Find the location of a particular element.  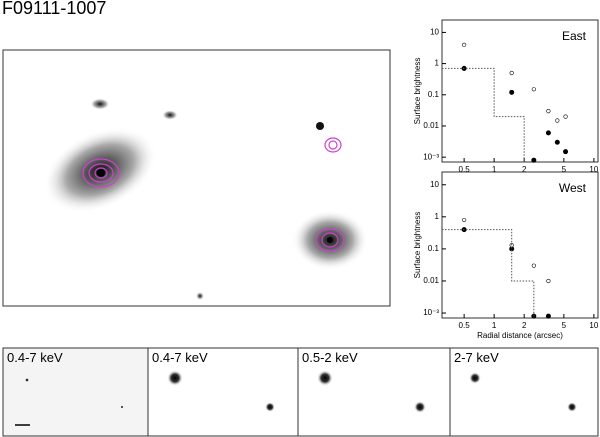

panel-title: East is located at coordinates (574, 36).